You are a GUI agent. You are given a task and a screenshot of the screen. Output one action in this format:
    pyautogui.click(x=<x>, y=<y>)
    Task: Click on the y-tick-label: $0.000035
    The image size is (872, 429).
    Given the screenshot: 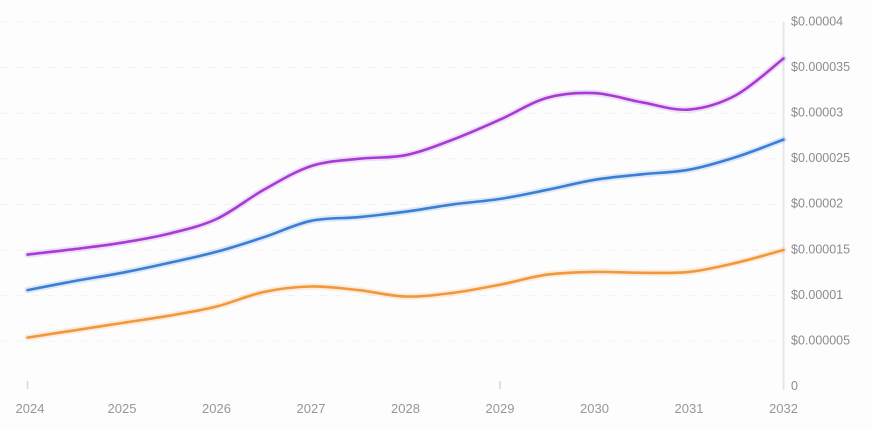 What is the action you would take?
    pyautogui.click(x=820, y=67)
    